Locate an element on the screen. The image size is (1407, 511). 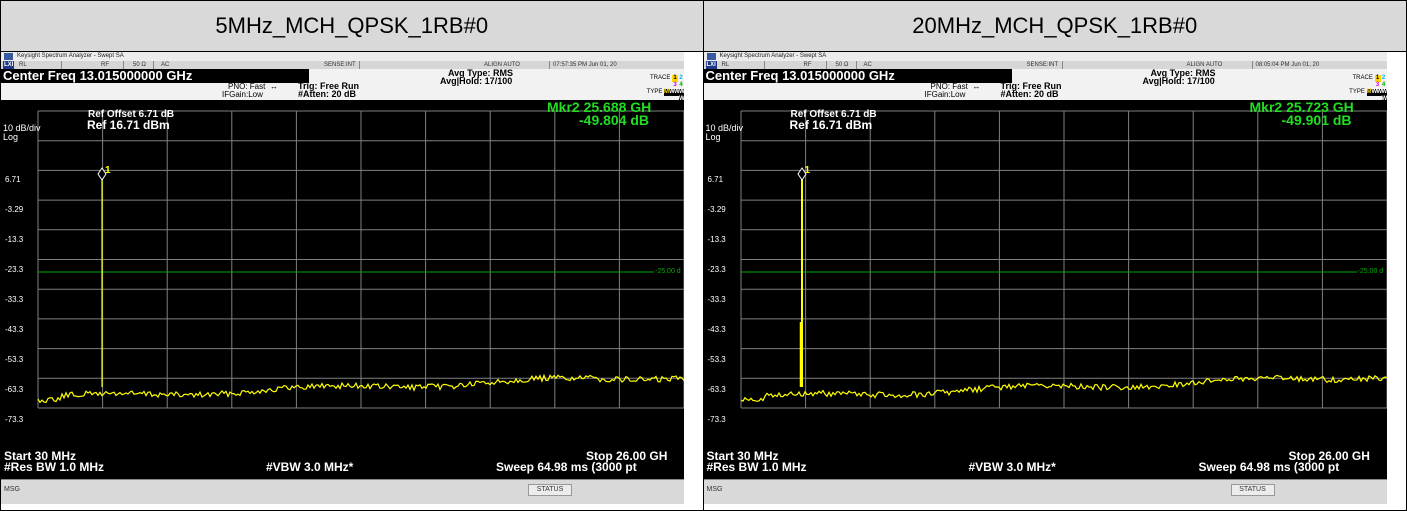
trace-type-letter: M is located at coordinates (1369, 92).